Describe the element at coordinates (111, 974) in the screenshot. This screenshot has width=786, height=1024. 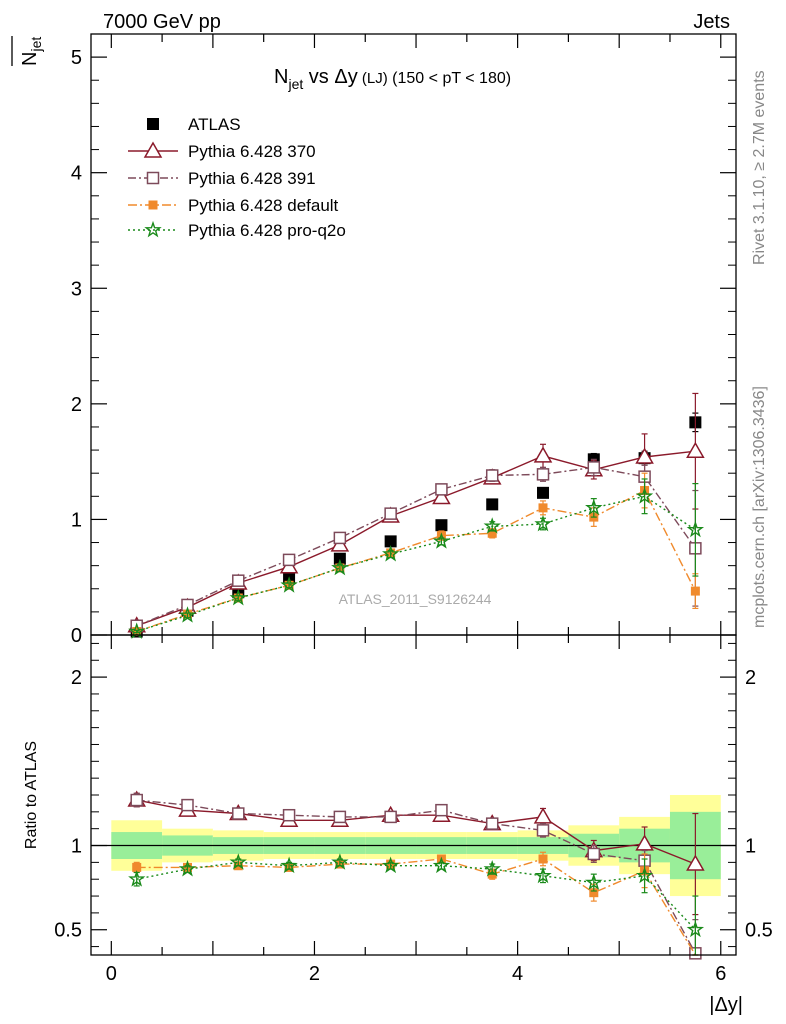
I see `x-tick-0: 0` at that location.